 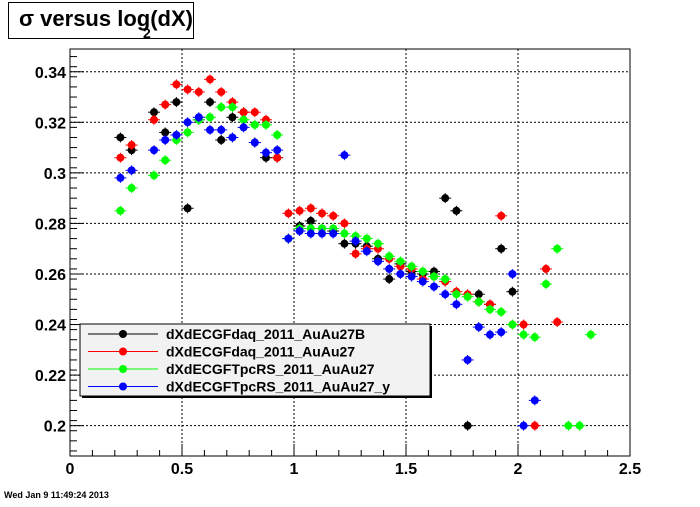 I want to click on x-tick-label: 0, so click(x=70, y=469).